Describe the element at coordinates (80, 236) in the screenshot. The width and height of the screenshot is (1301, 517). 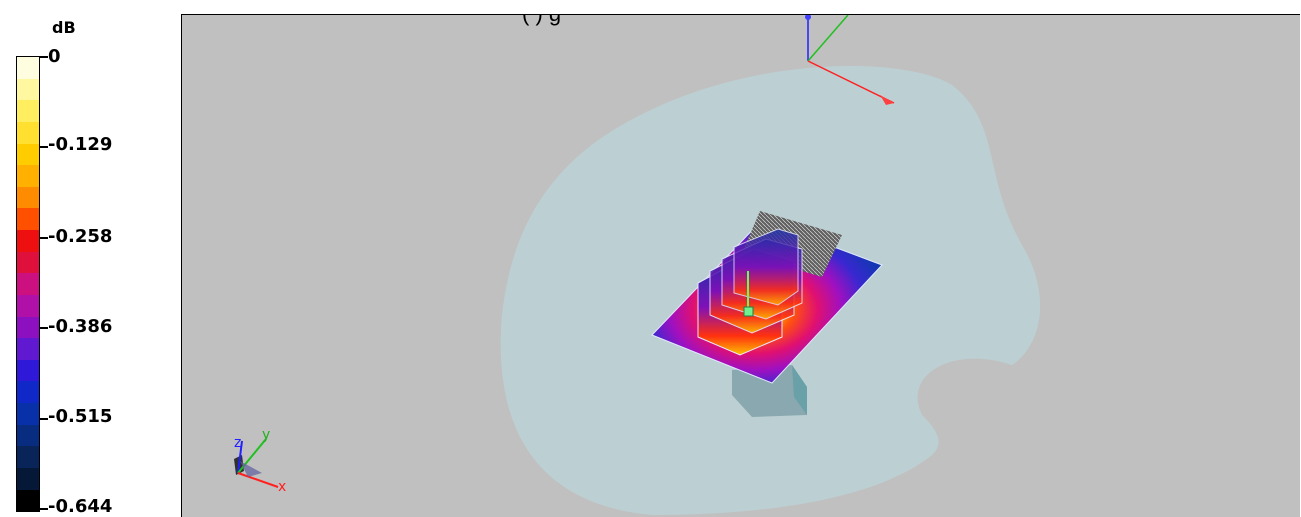
I see `legend-tick-2: -0.258` at that location.